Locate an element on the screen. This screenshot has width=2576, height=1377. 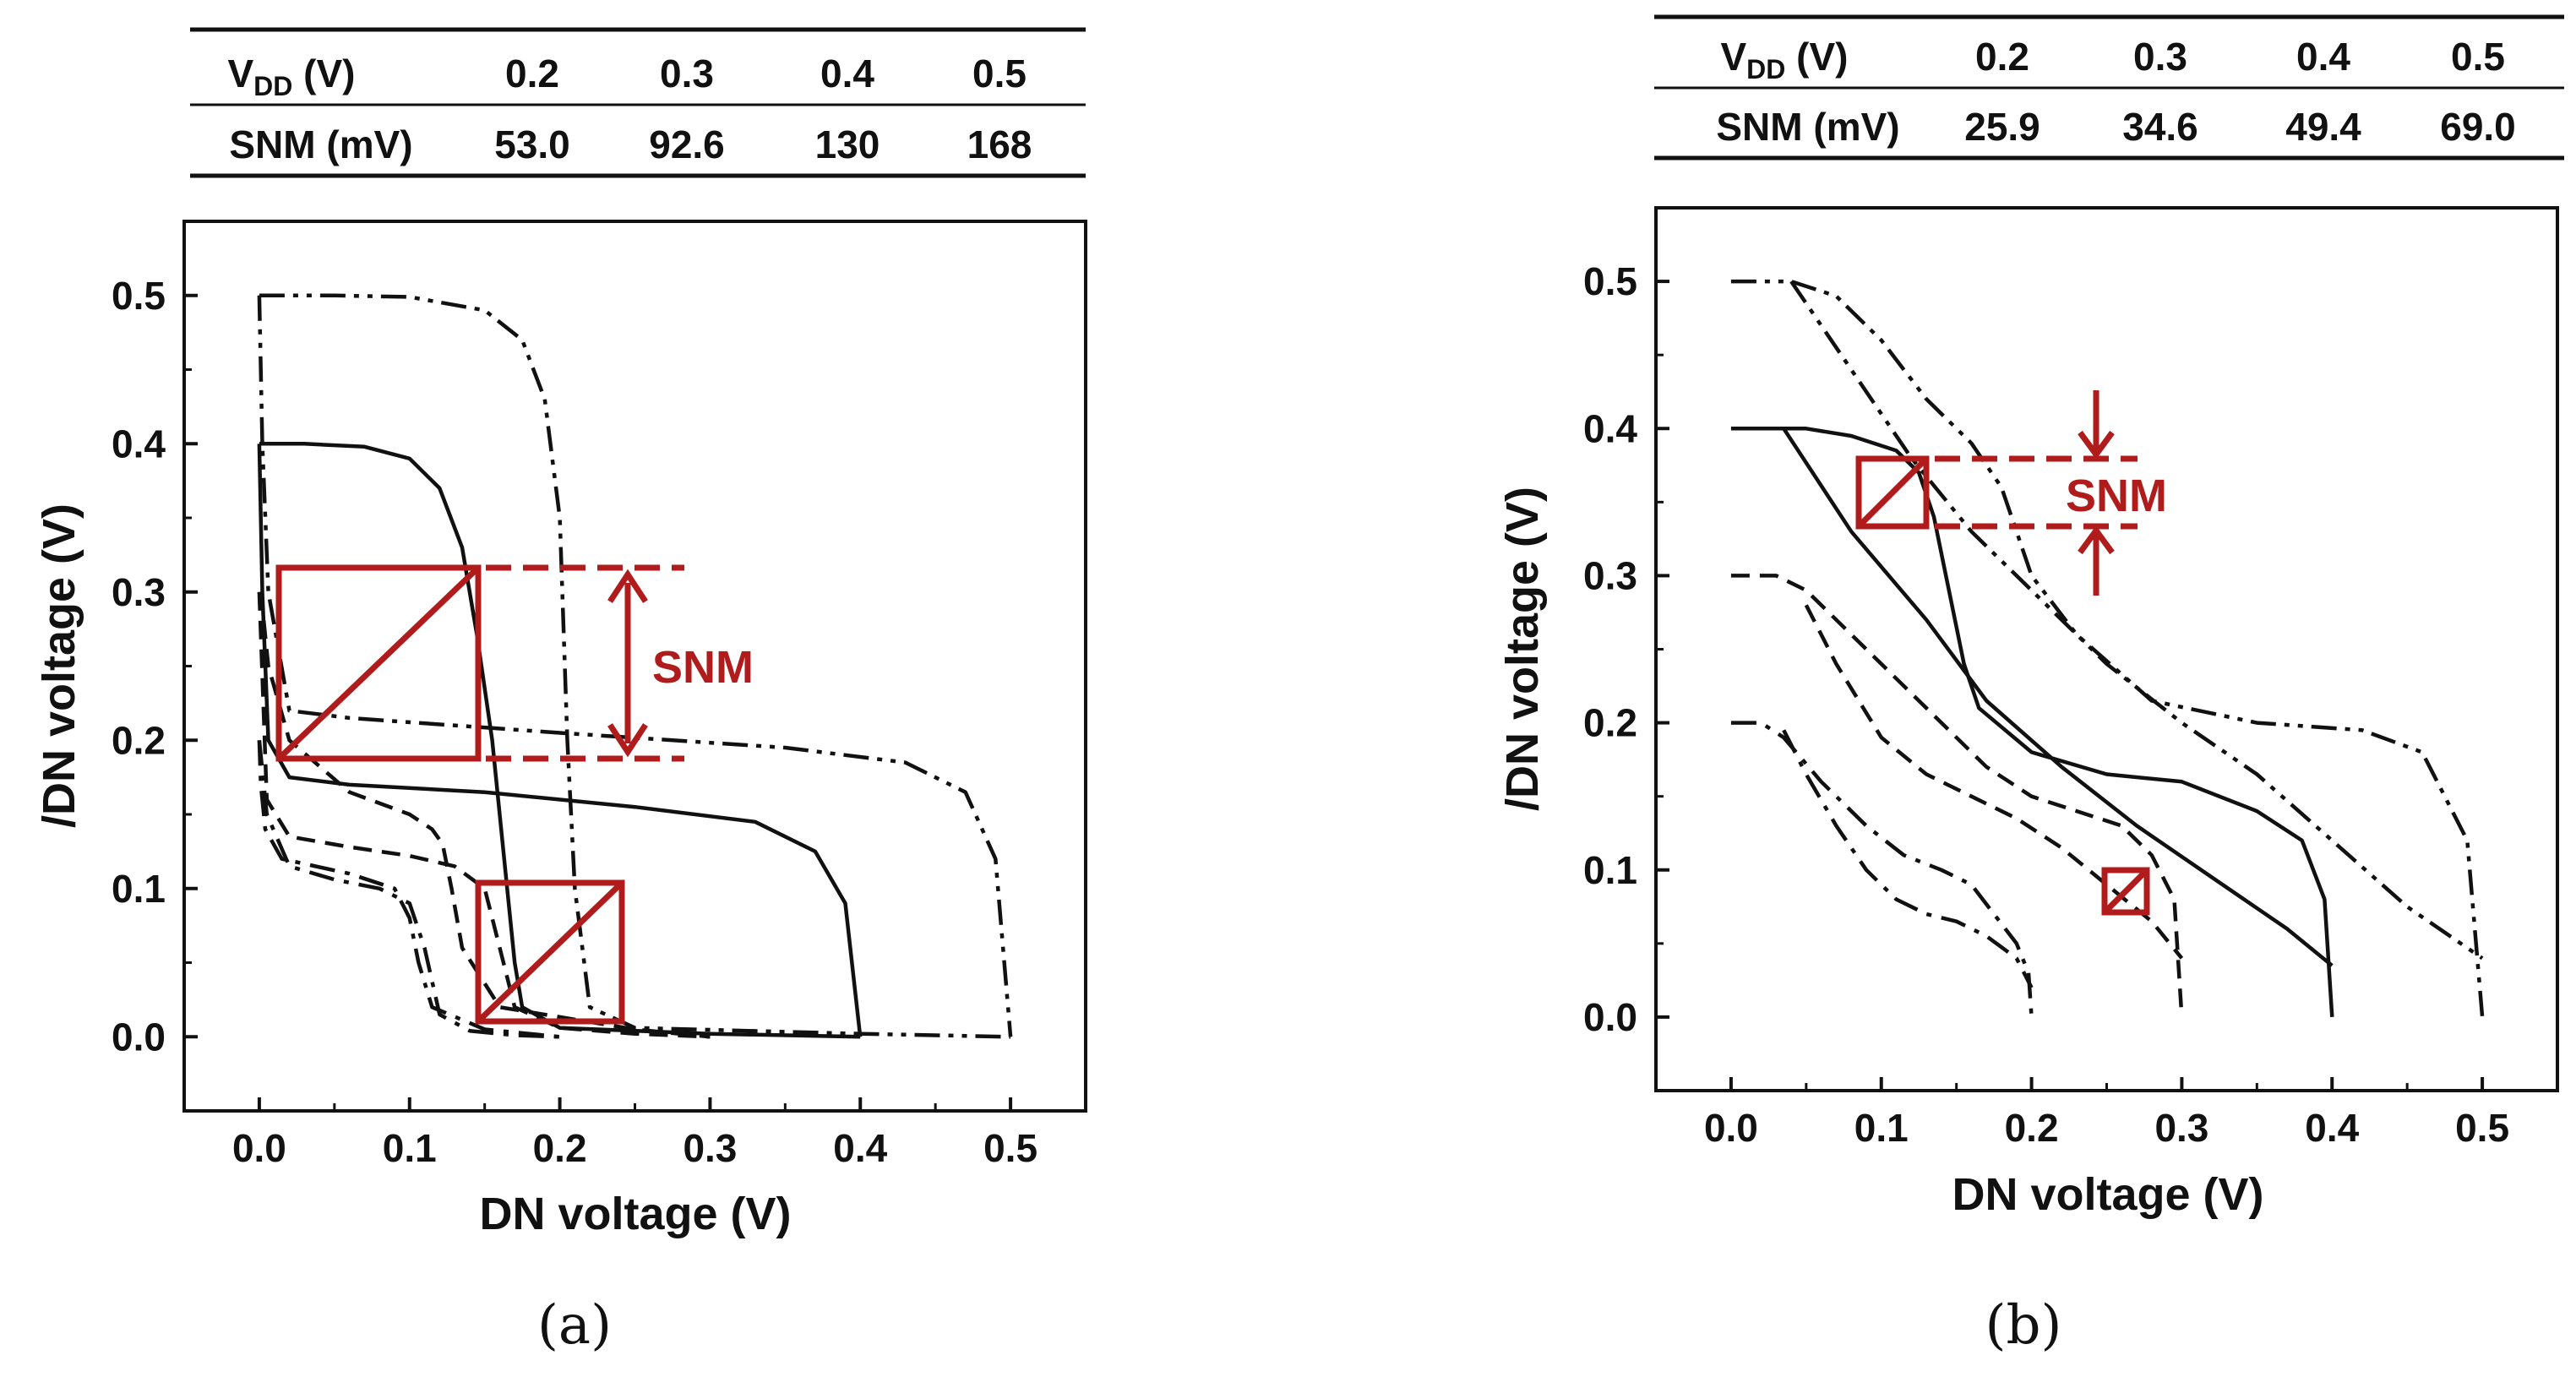
table-snm-cell: 49.4 is located at coordinates (2323, 127).